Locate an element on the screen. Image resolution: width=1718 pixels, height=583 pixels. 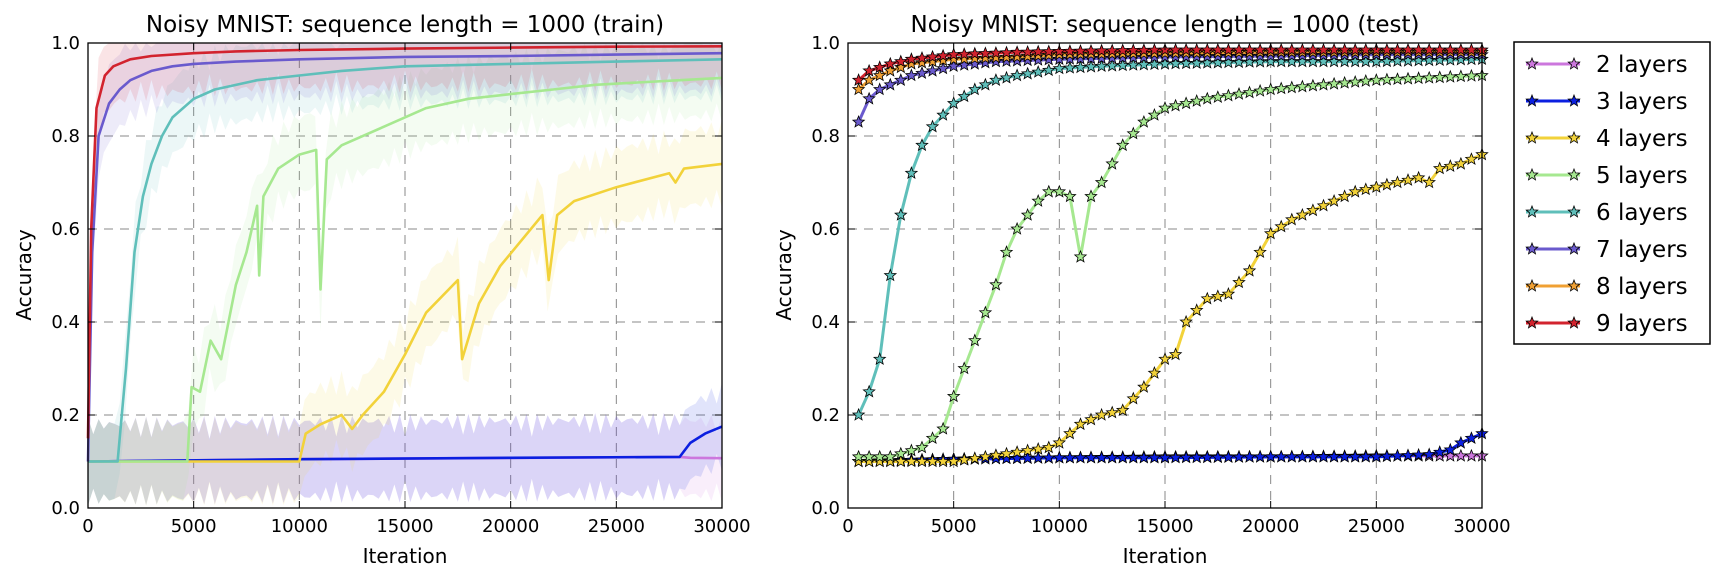
train-x-tick-label: 5000 is located at coordinates (194, 526).